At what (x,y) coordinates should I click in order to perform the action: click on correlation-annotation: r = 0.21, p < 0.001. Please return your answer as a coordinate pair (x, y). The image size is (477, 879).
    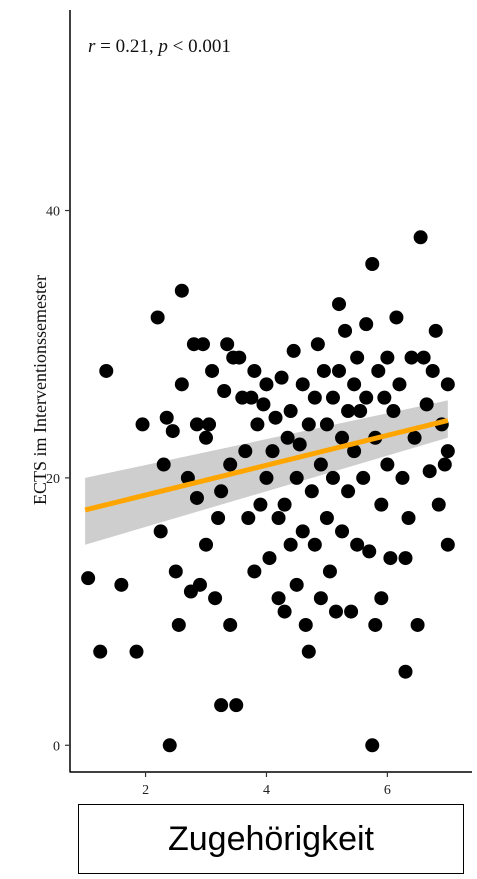
    Looking at the image, I should click on (159, 46).